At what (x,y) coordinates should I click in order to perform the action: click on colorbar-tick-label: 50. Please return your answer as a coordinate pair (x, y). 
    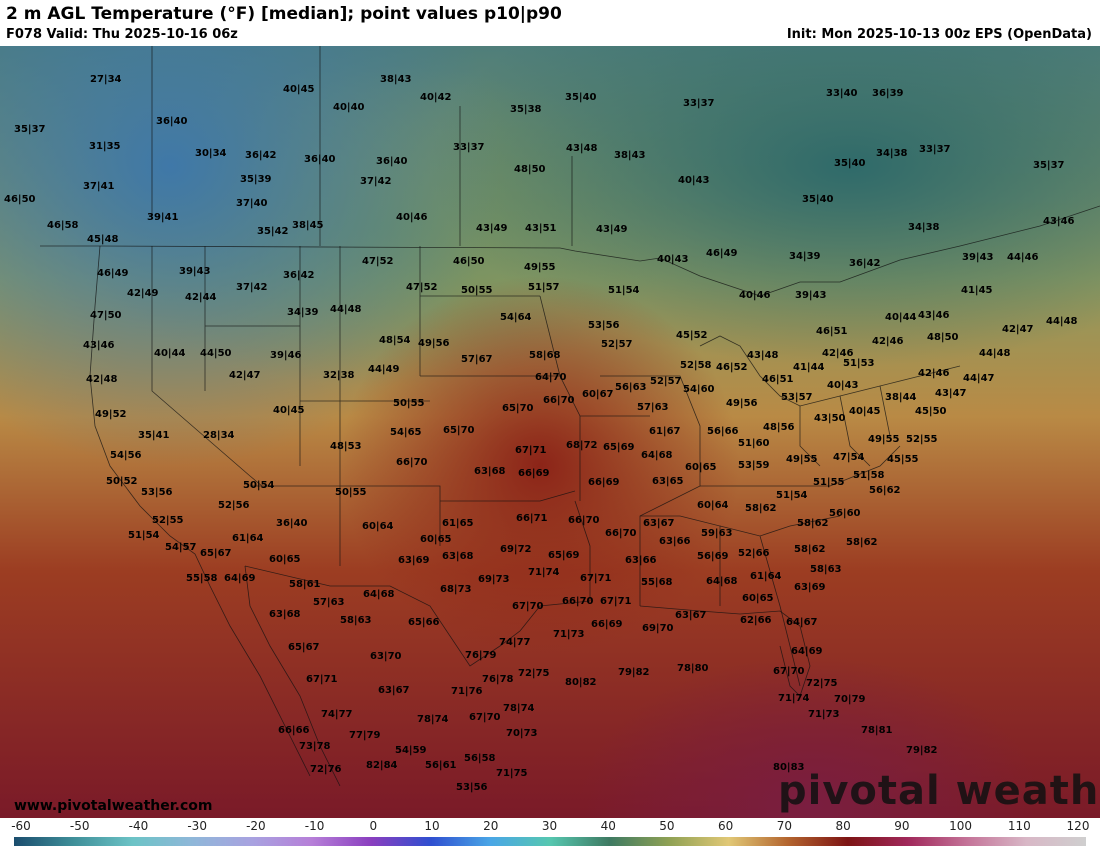
    Looking at the image, I should click on (667, 826).